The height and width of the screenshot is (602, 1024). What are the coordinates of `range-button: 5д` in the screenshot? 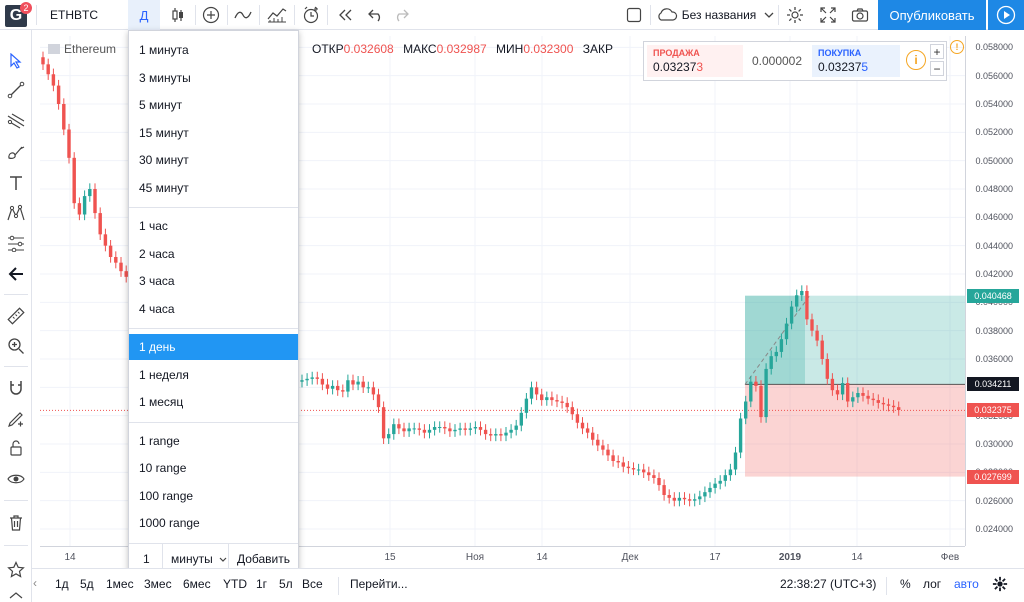 It's located at (87, 584).